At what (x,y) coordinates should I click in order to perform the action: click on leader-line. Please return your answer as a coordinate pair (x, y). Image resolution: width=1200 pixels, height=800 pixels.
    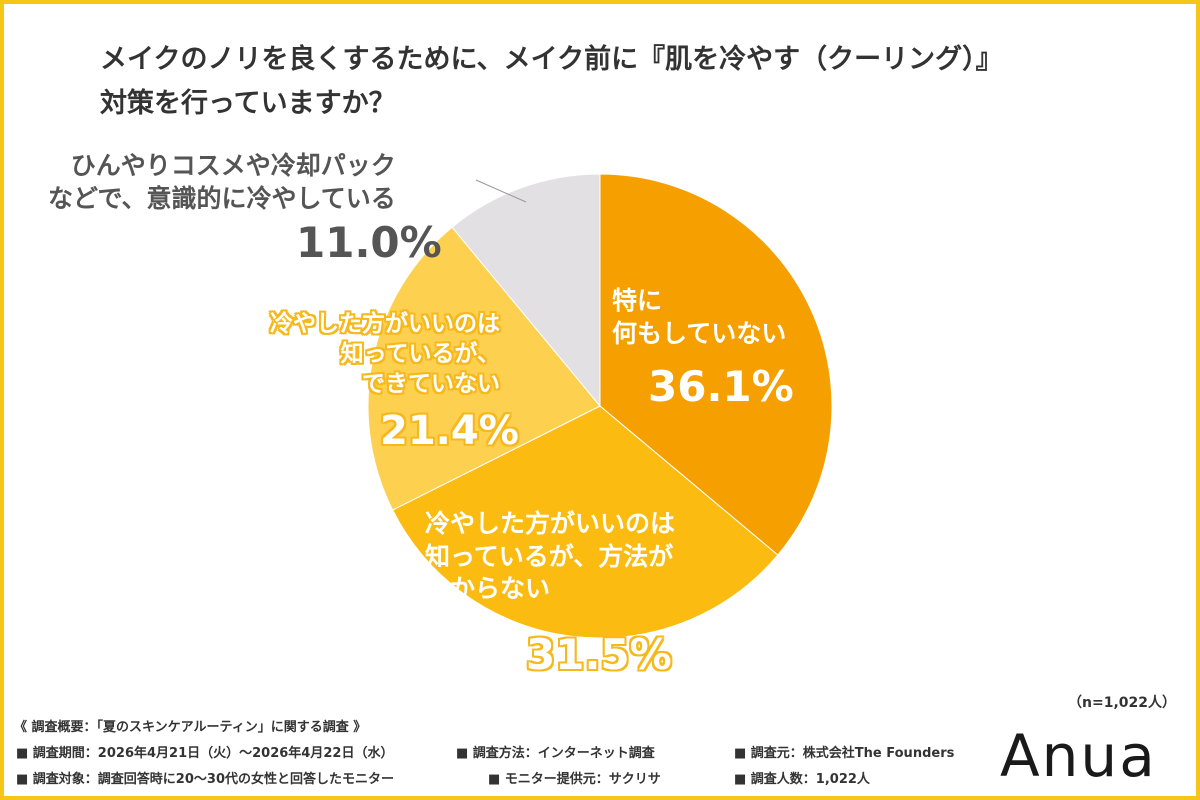
    Looking at the image, I should click on (501, 191).